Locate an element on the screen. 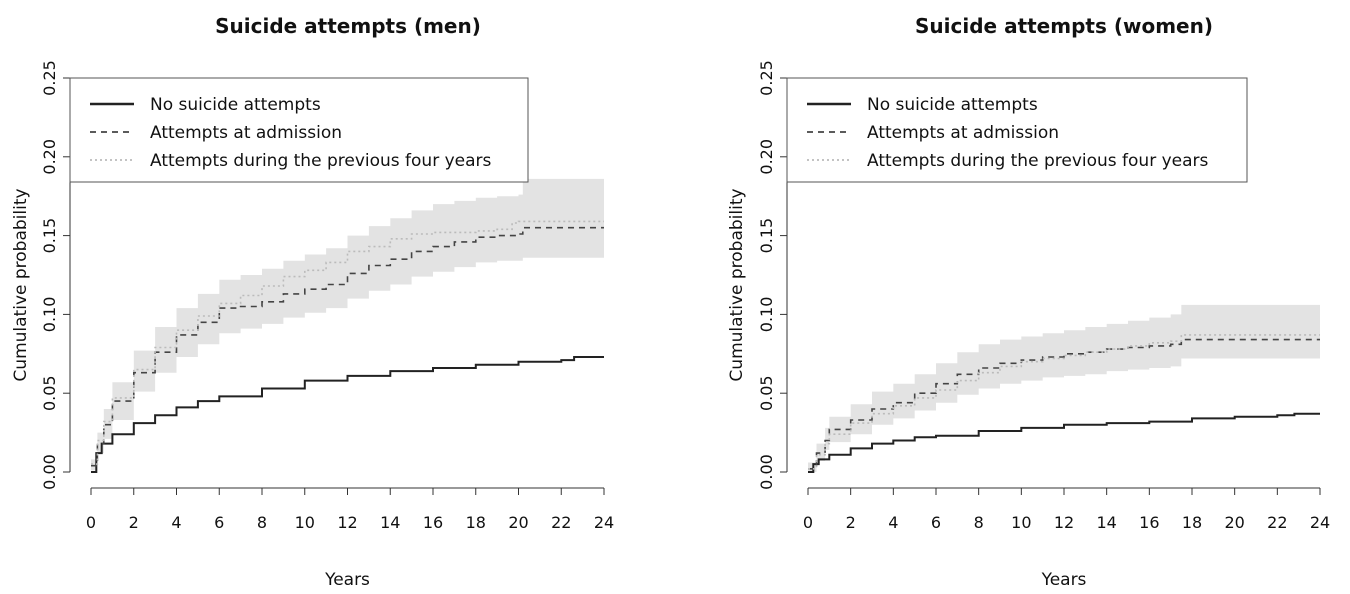  confidence-band is located at coordinates (1064, 388).